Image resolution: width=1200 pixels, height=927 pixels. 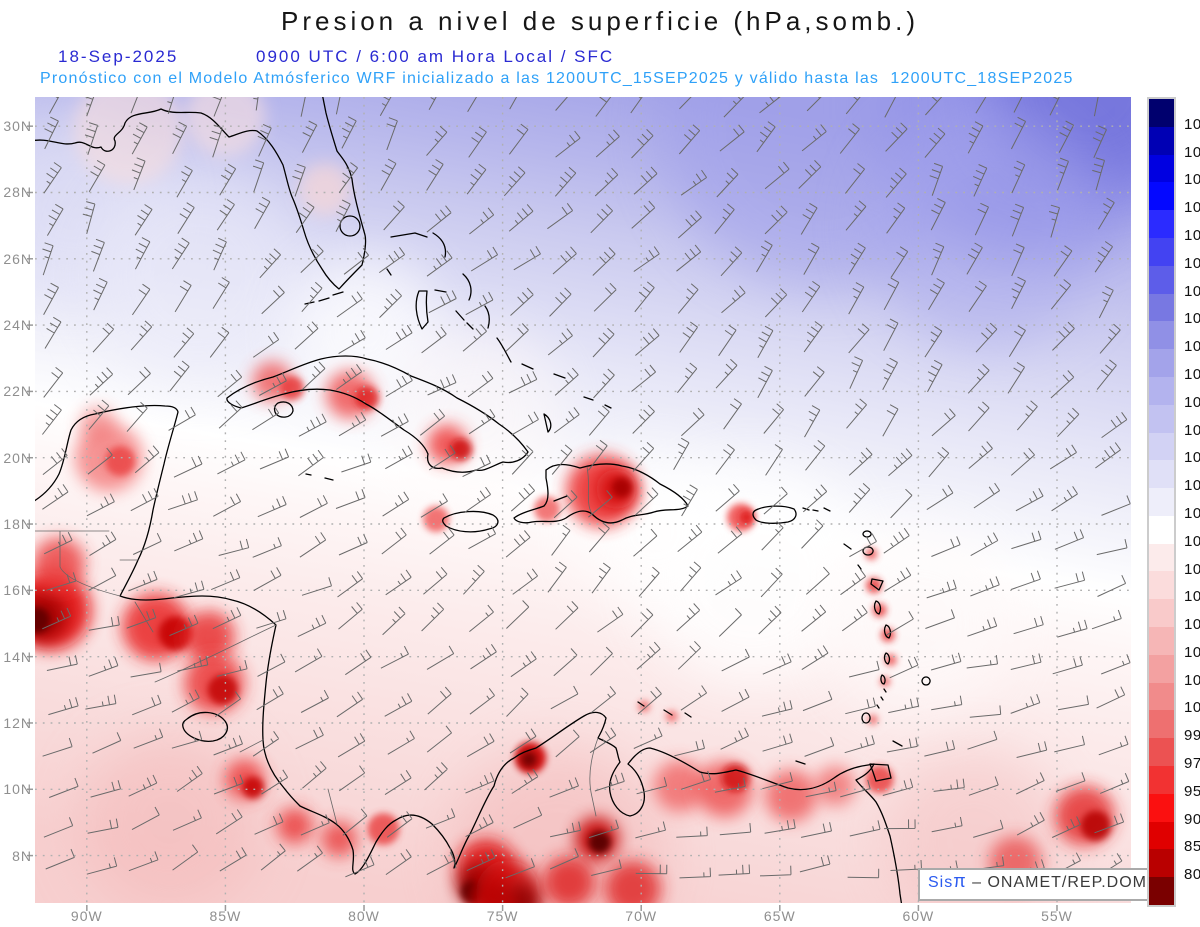 What do you see at coordinates (1192, 319) in the screenshot?
I see `colorbar-level-label: 1020` at bounding box center [1192, 319].